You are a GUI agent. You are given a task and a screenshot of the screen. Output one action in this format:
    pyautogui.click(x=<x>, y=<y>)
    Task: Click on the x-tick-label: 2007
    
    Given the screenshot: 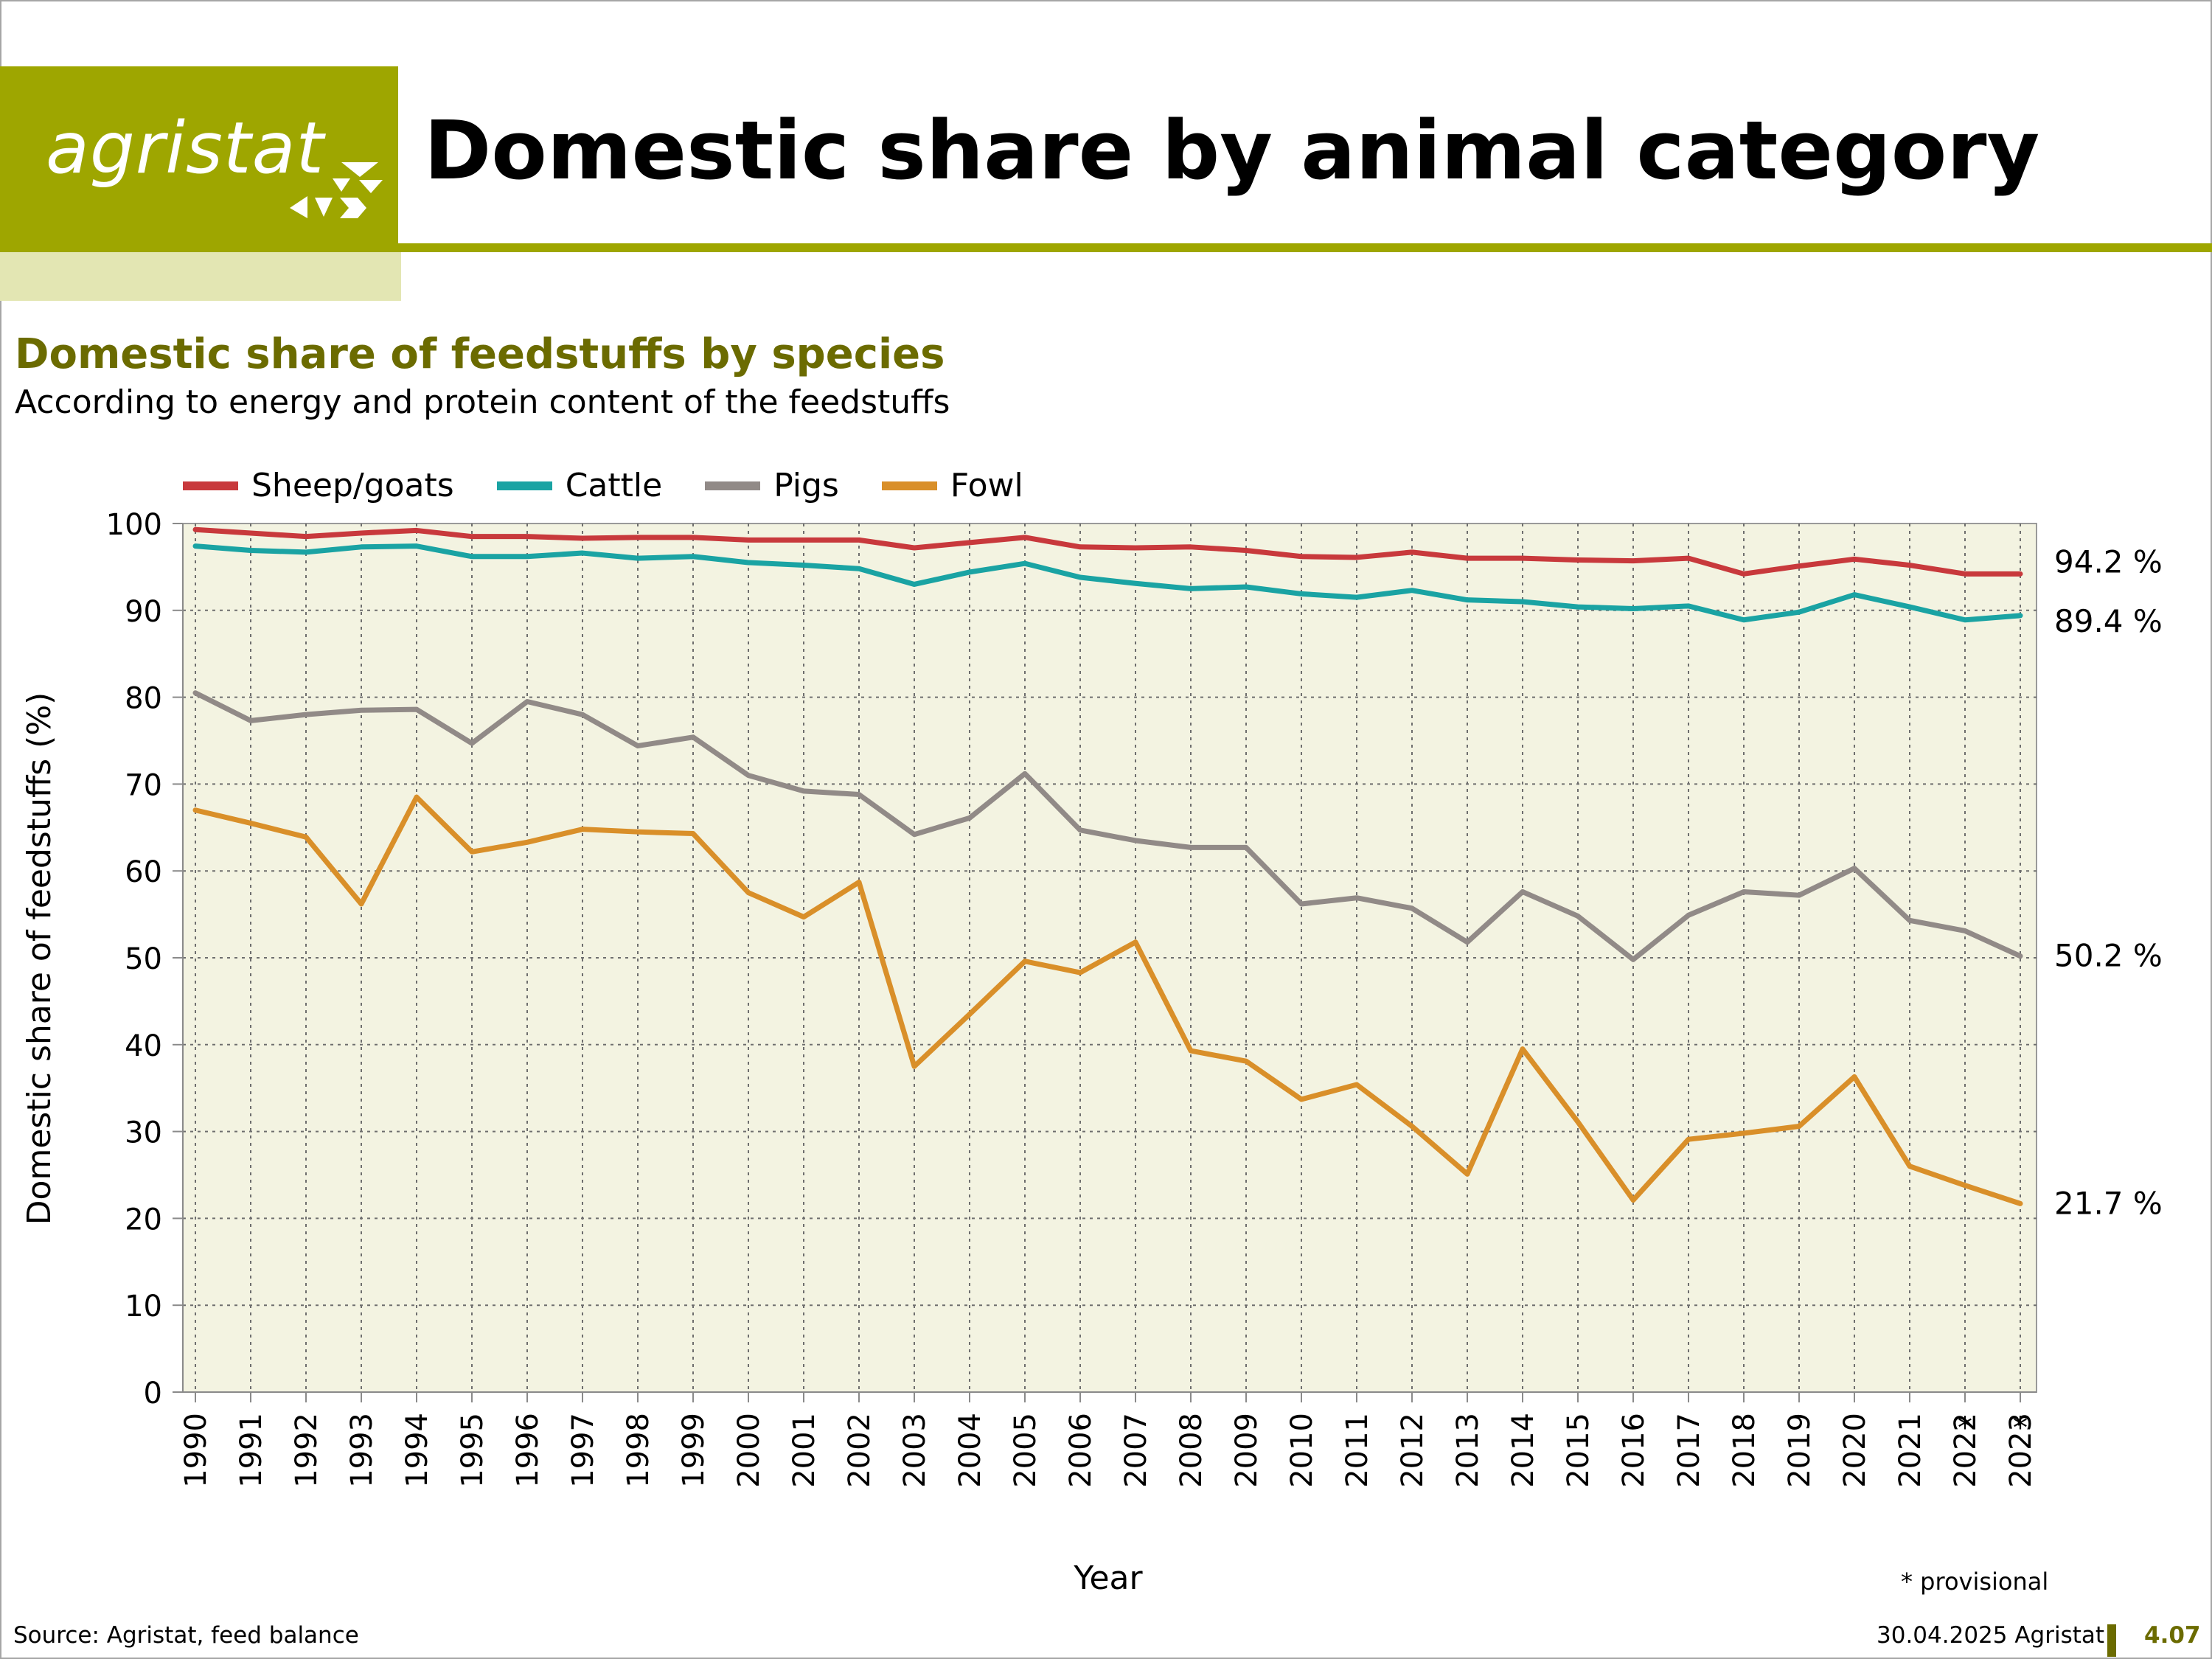 What is the action you would take?
    pyautogui.click(x=1136, y=1450)
    